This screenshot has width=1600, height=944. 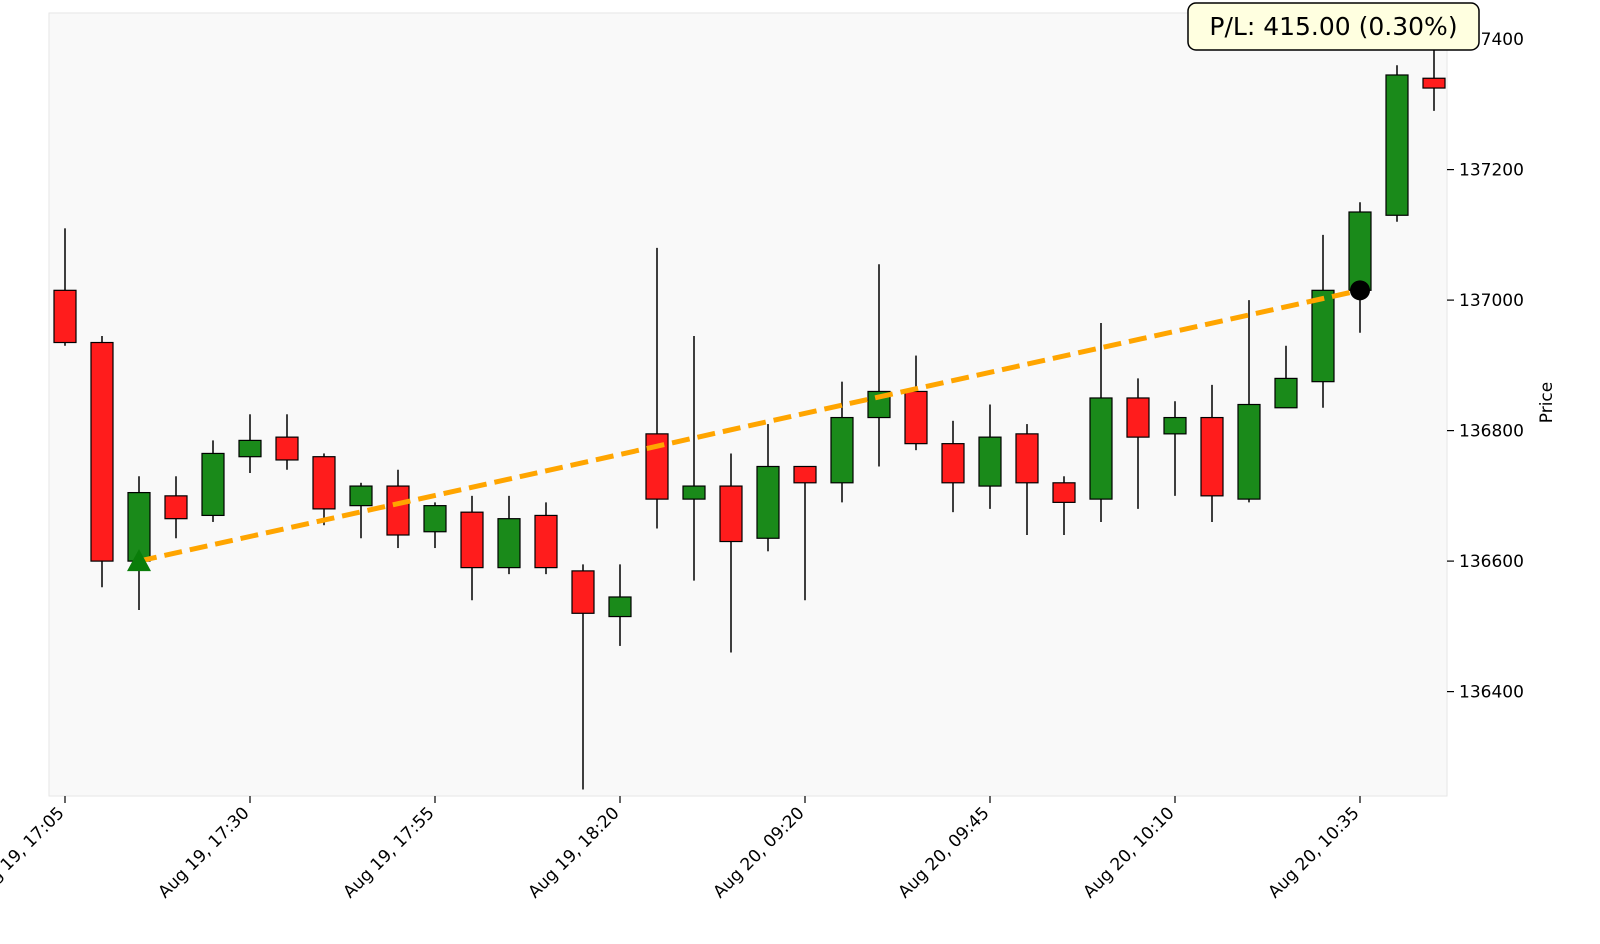 What do you see at coordinates (1360, 290) in the screenshot?
I see `exit-marker-icon` at bounding box center [1360, 290].